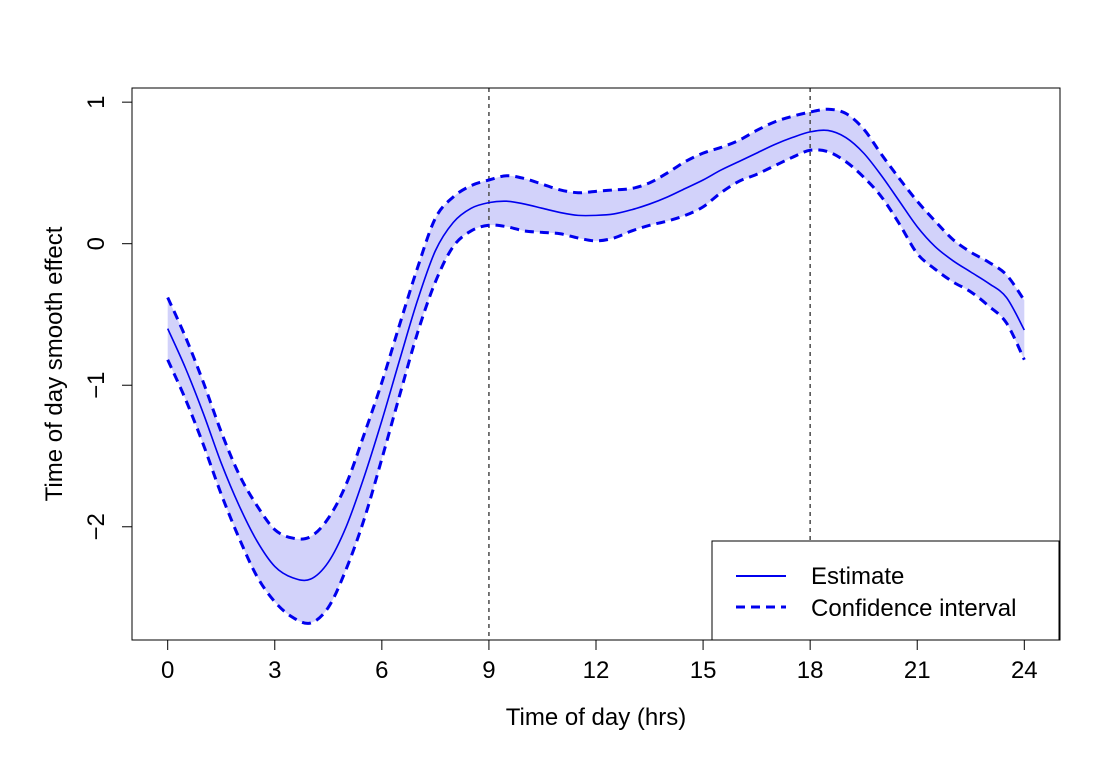 This screenshot has height=773, width=1104. I want to click on x-tick-label: 24, so click(1024, 670).